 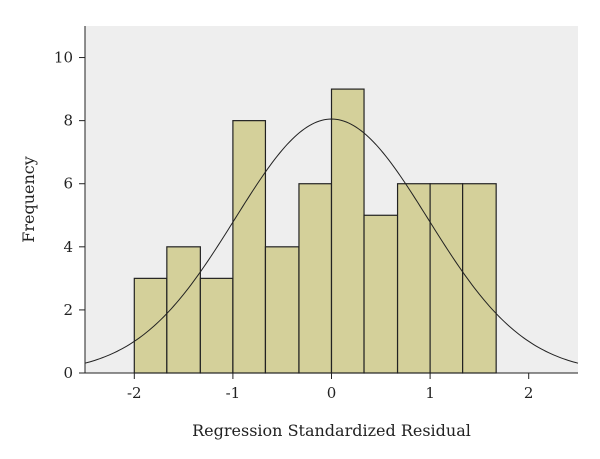 I want to click on x-tick-label: -1, so click(x=233, y=393).